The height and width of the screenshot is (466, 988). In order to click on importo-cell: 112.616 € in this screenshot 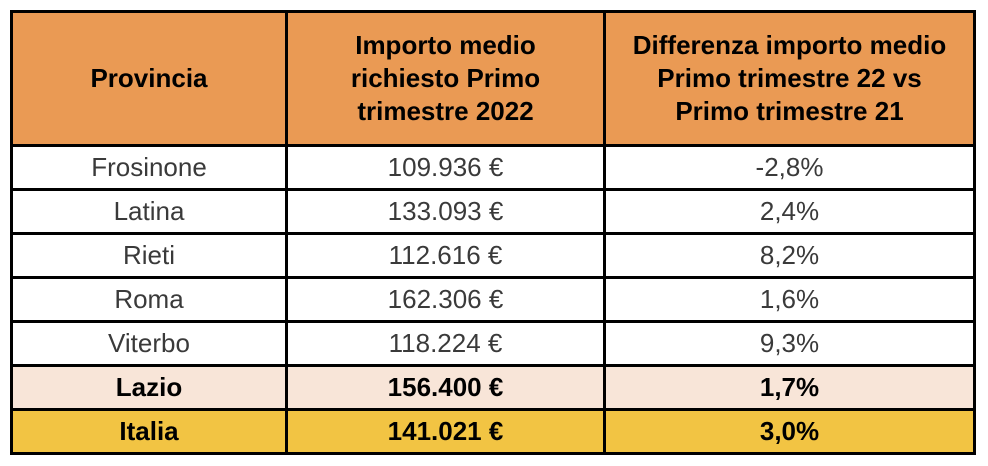, I will do `click(445, 255)`.